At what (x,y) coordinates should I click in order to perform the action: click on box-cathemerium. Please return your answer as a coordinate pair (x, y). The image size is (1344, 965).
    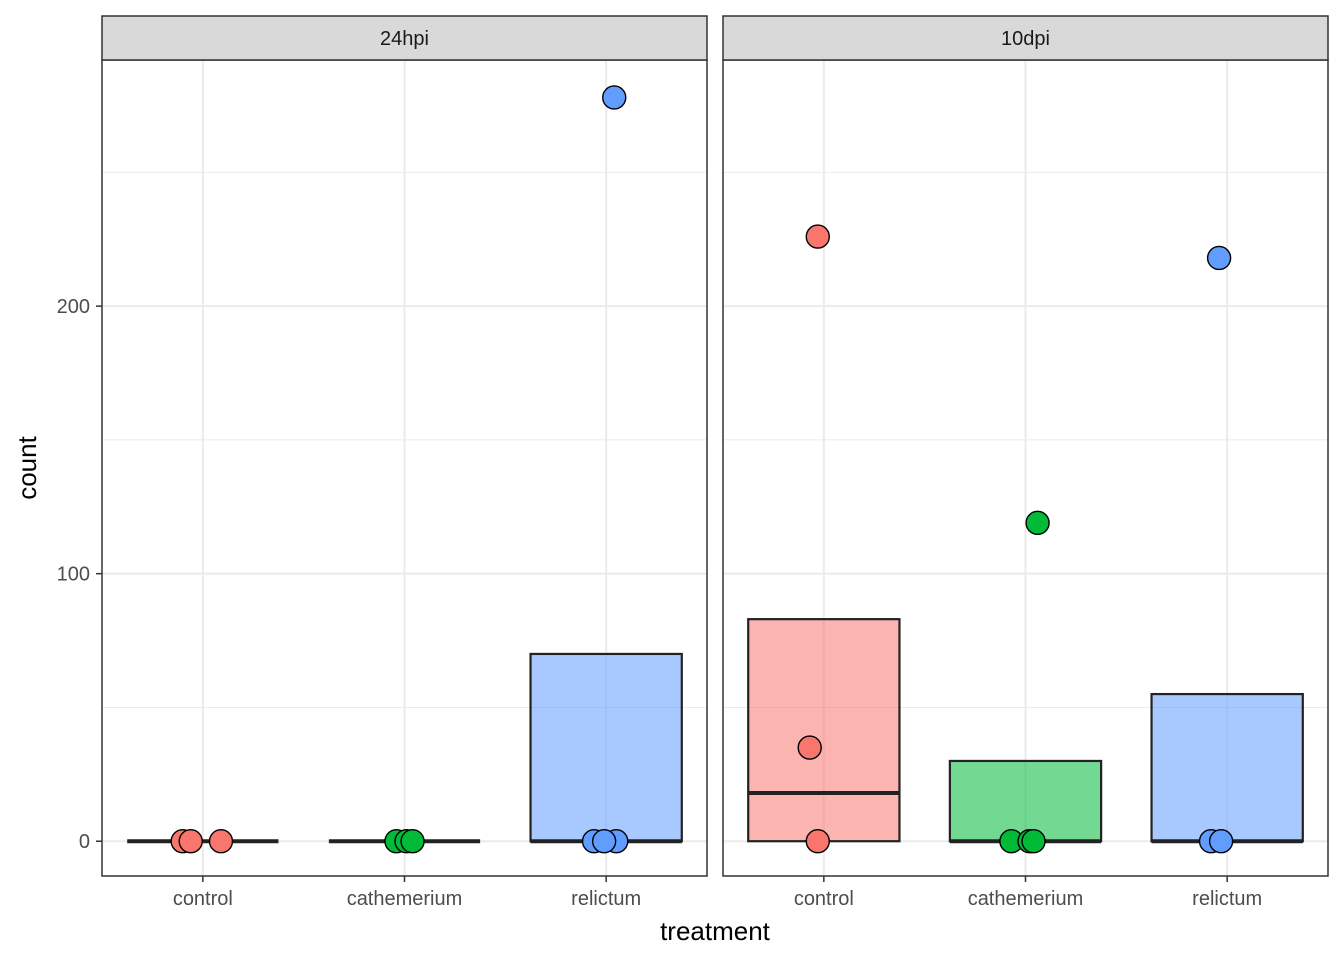
    Looking at the image, I should click on (1025, 801).